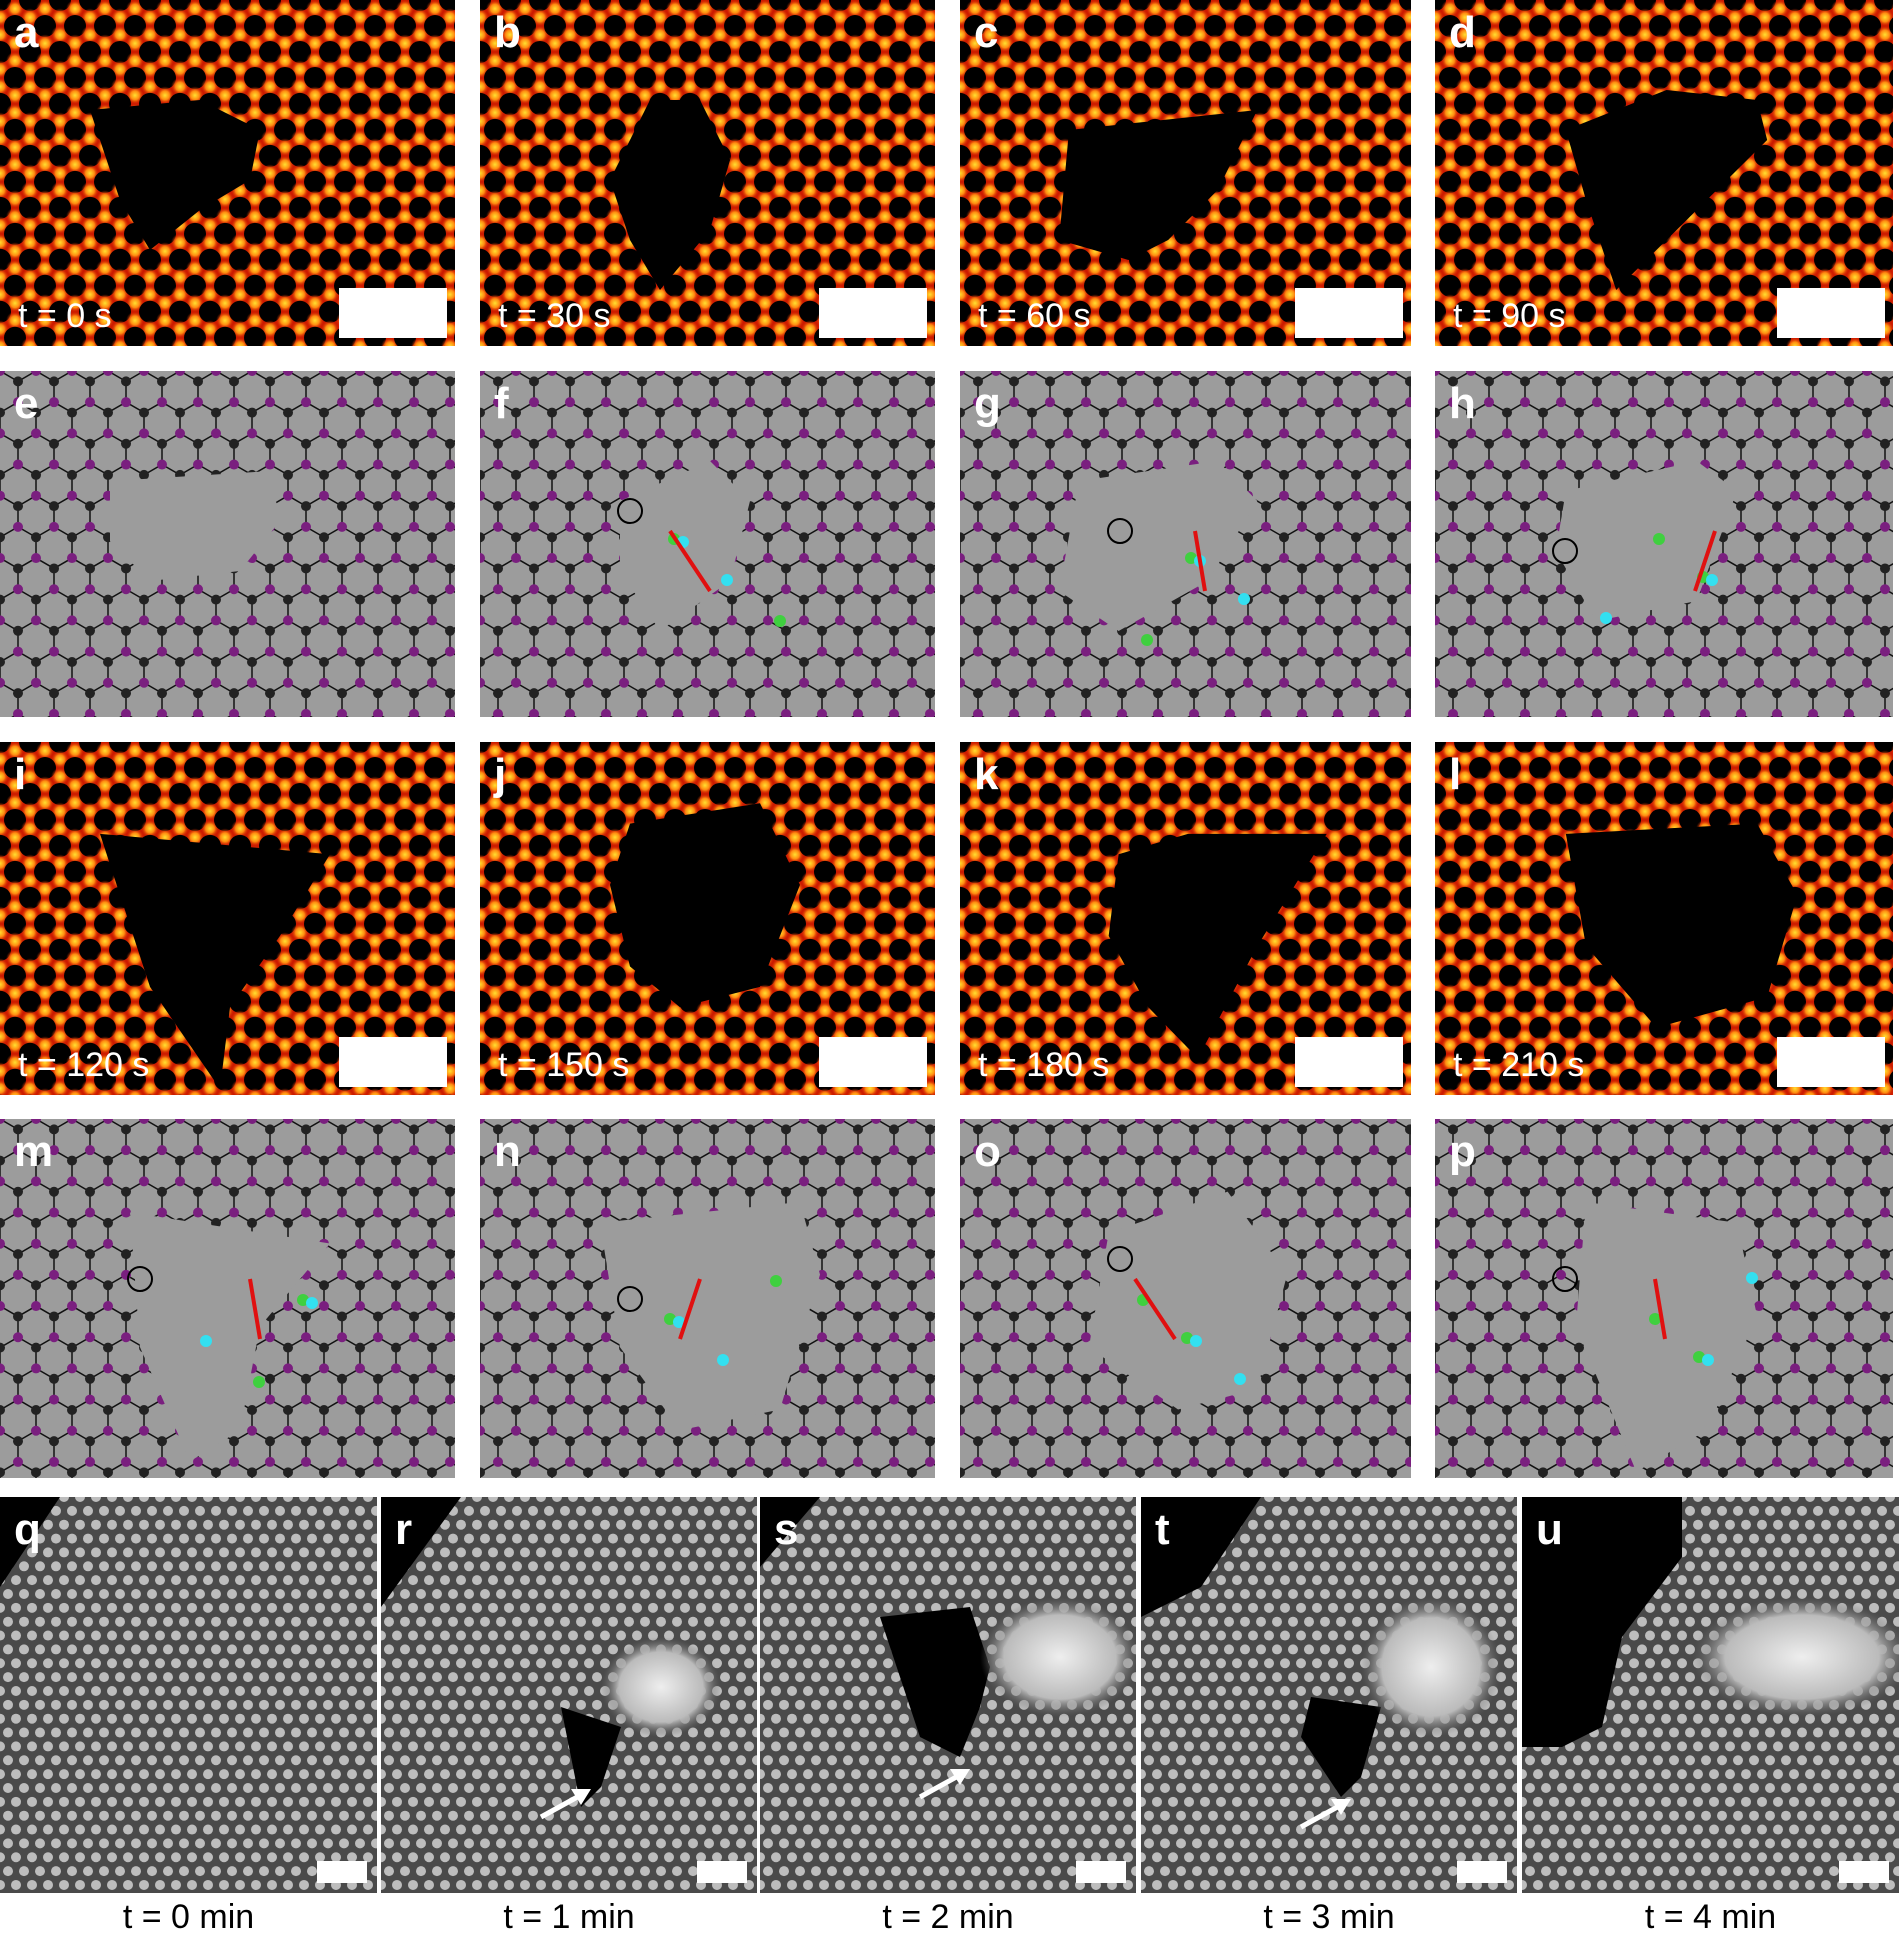 The image size is (1899, 1941). What do you see at coordinates (1710, 1917) in the screenshot?
I see `time-label: t = 4 min` at bounding box center [1710, 1917].